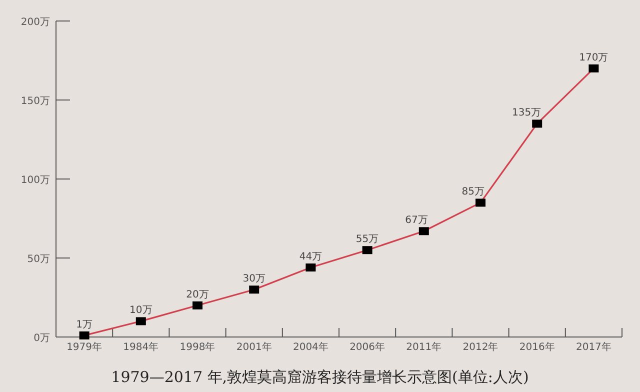 Image resolution: width=640 pixels, height=392 pixels. I want to click on data-label: 135万, so click(527, 113).